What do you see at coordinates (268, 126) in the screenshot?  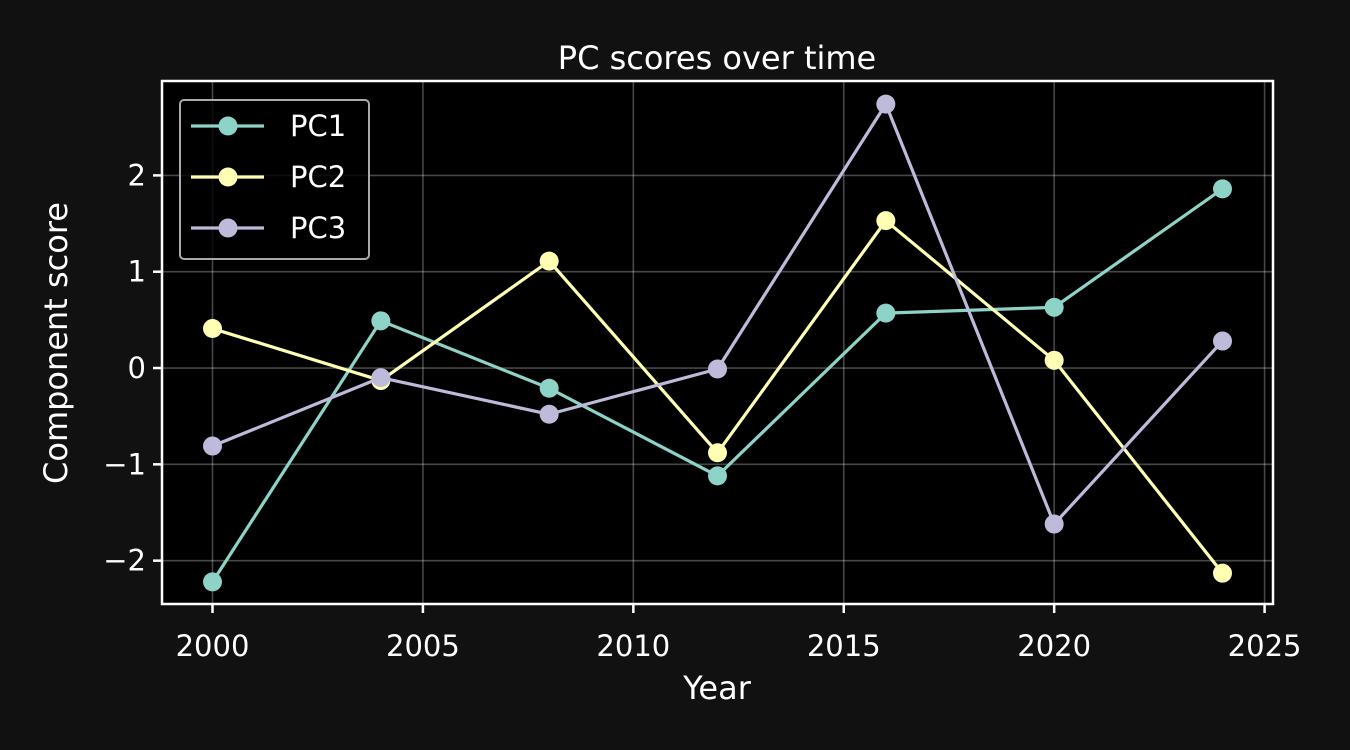 I see `legend-item-pc1: PC1` at bounding box center [268, 126].